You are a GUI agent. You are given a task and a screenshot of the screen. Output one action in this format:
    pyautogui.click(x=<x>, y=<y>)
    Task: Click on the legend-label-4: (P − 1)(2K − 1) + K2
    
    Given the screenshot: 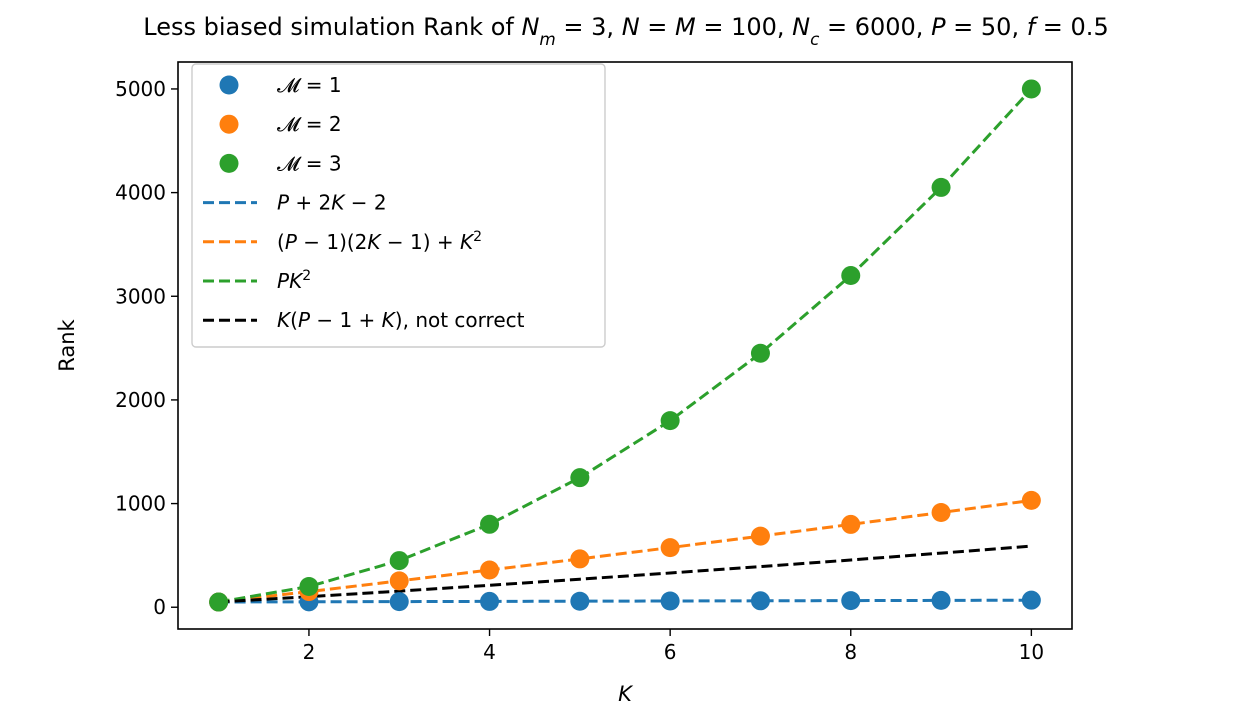 What is the action you would take?
    pyautogui.click(x=379, y=241)
    